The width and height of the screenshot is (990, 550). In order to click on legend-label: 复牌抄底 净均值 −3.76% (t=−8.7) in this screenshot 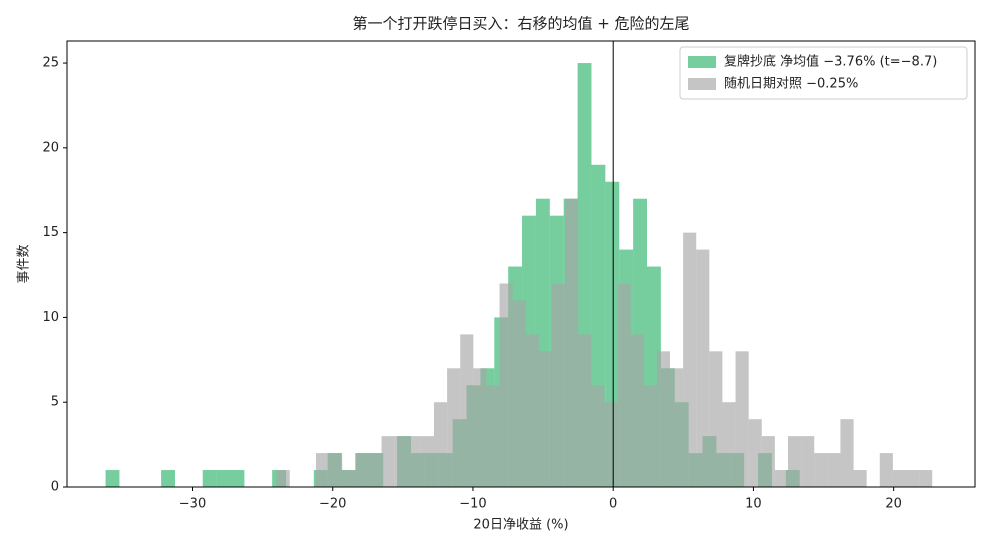, I will do `click(830, 62)`.